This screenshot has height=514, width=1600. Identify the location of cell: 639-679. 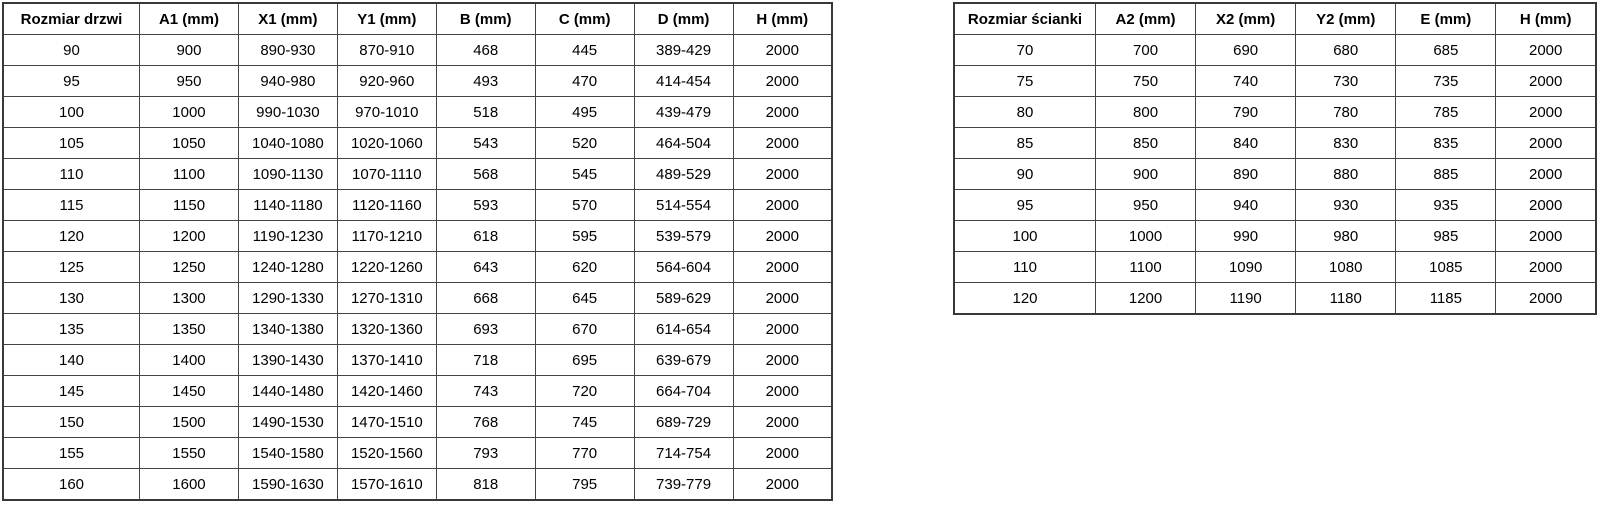
(683, 360).